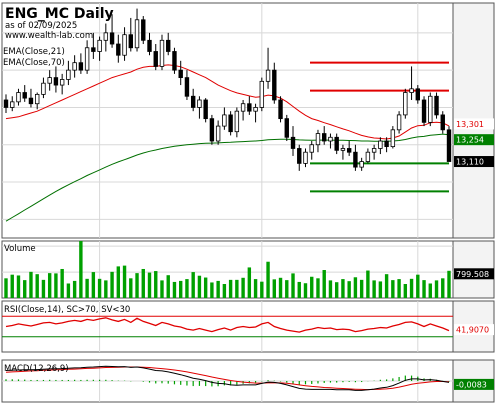 The image size is (496, 420). Describe the element at coordinates (472, 274) in the screenshot. I see `volume-last-value: 799.508` at that location.